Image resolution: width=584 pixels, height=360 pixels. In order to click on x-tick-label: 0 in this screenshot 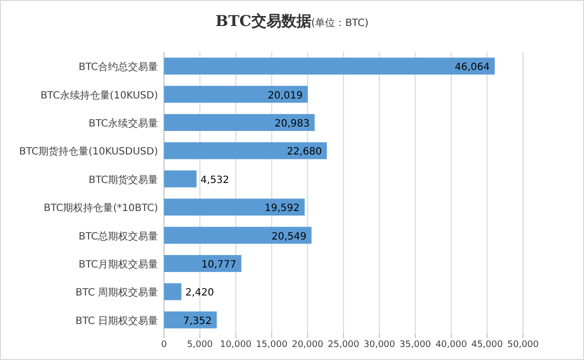, I will do `click(164, 345)`.